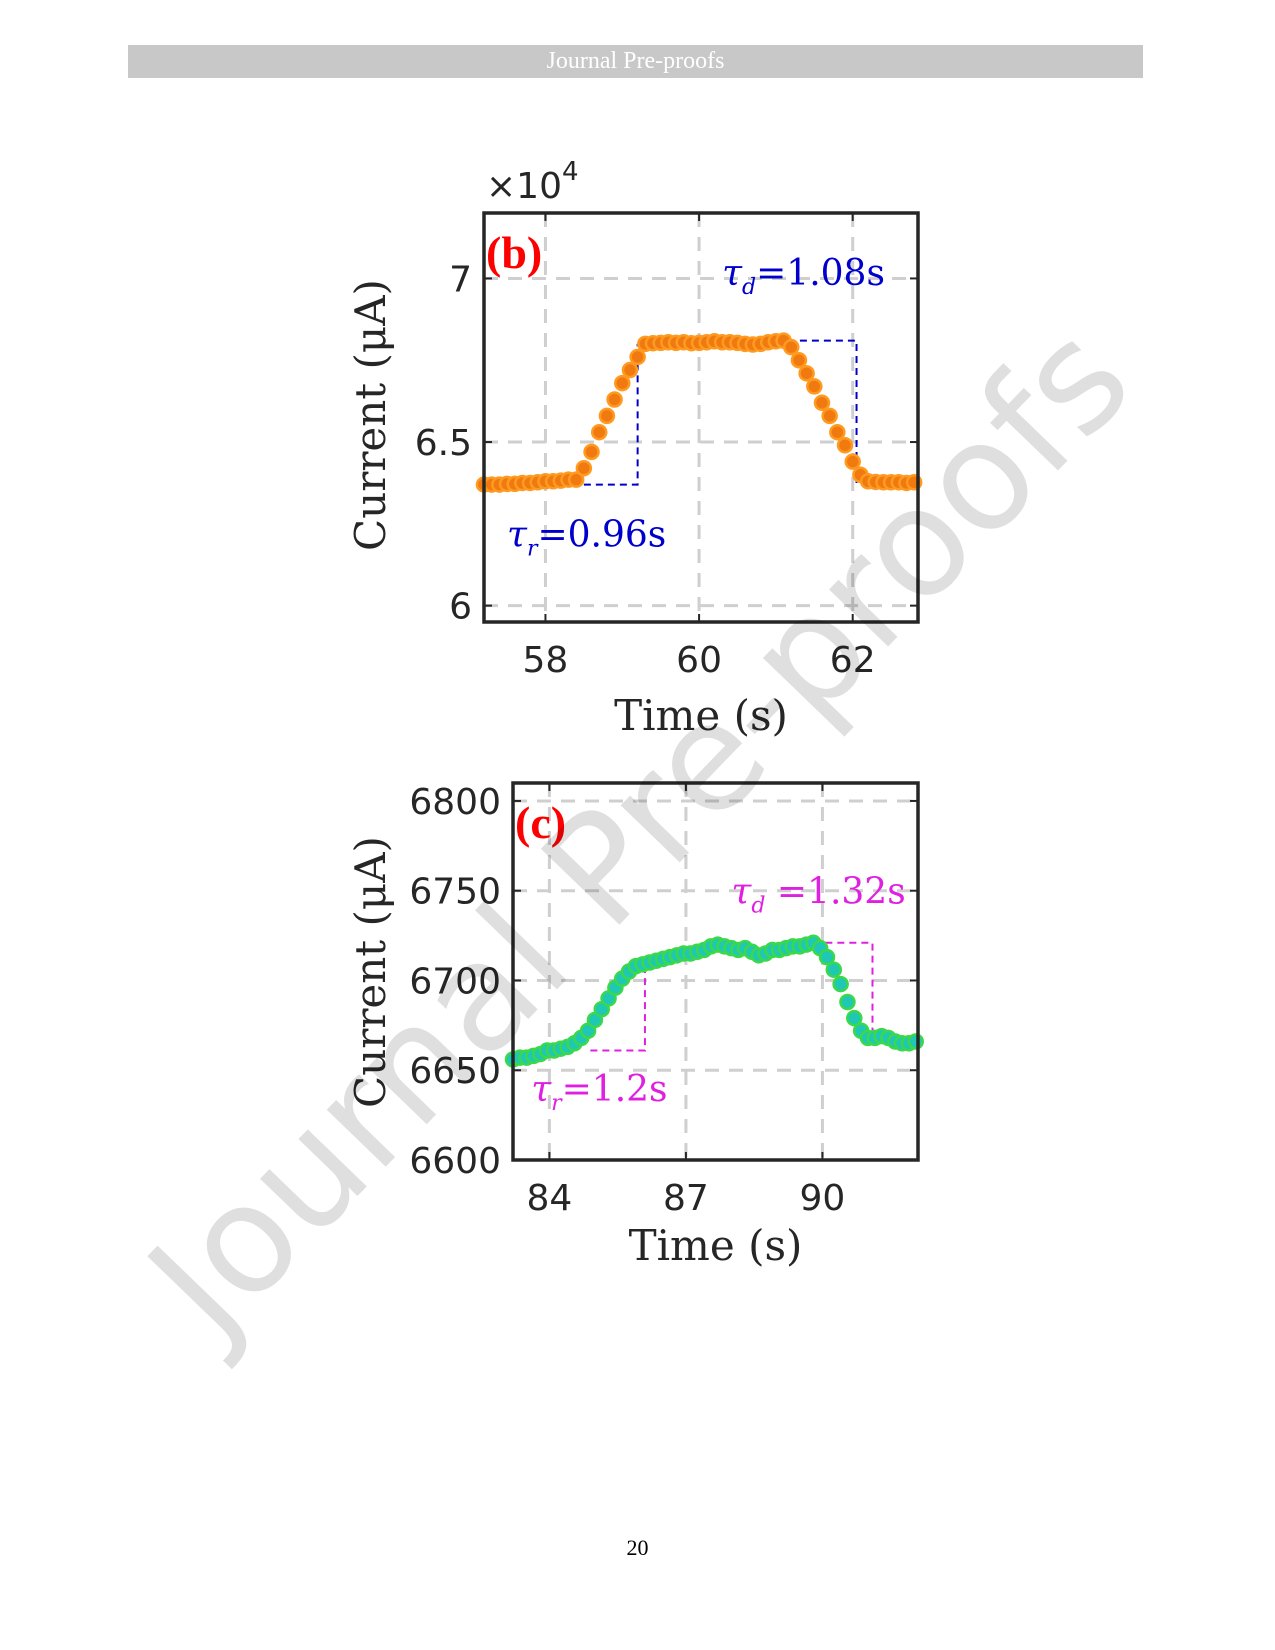 The height and width of the screenshot is (1650, 1275). What do you see at coordinates (460, 607) in the screenshot?
I see `y-tick-label: 6` at bounding box center [460, 607].